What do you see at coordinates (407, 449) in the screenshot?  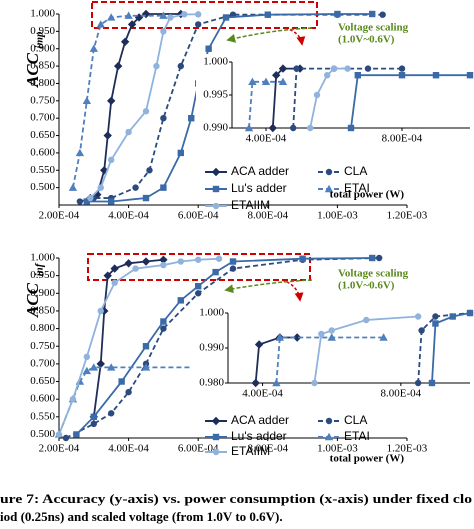 I see `x-tick-label: 1.20E-03` at bounding box center [407, 449].